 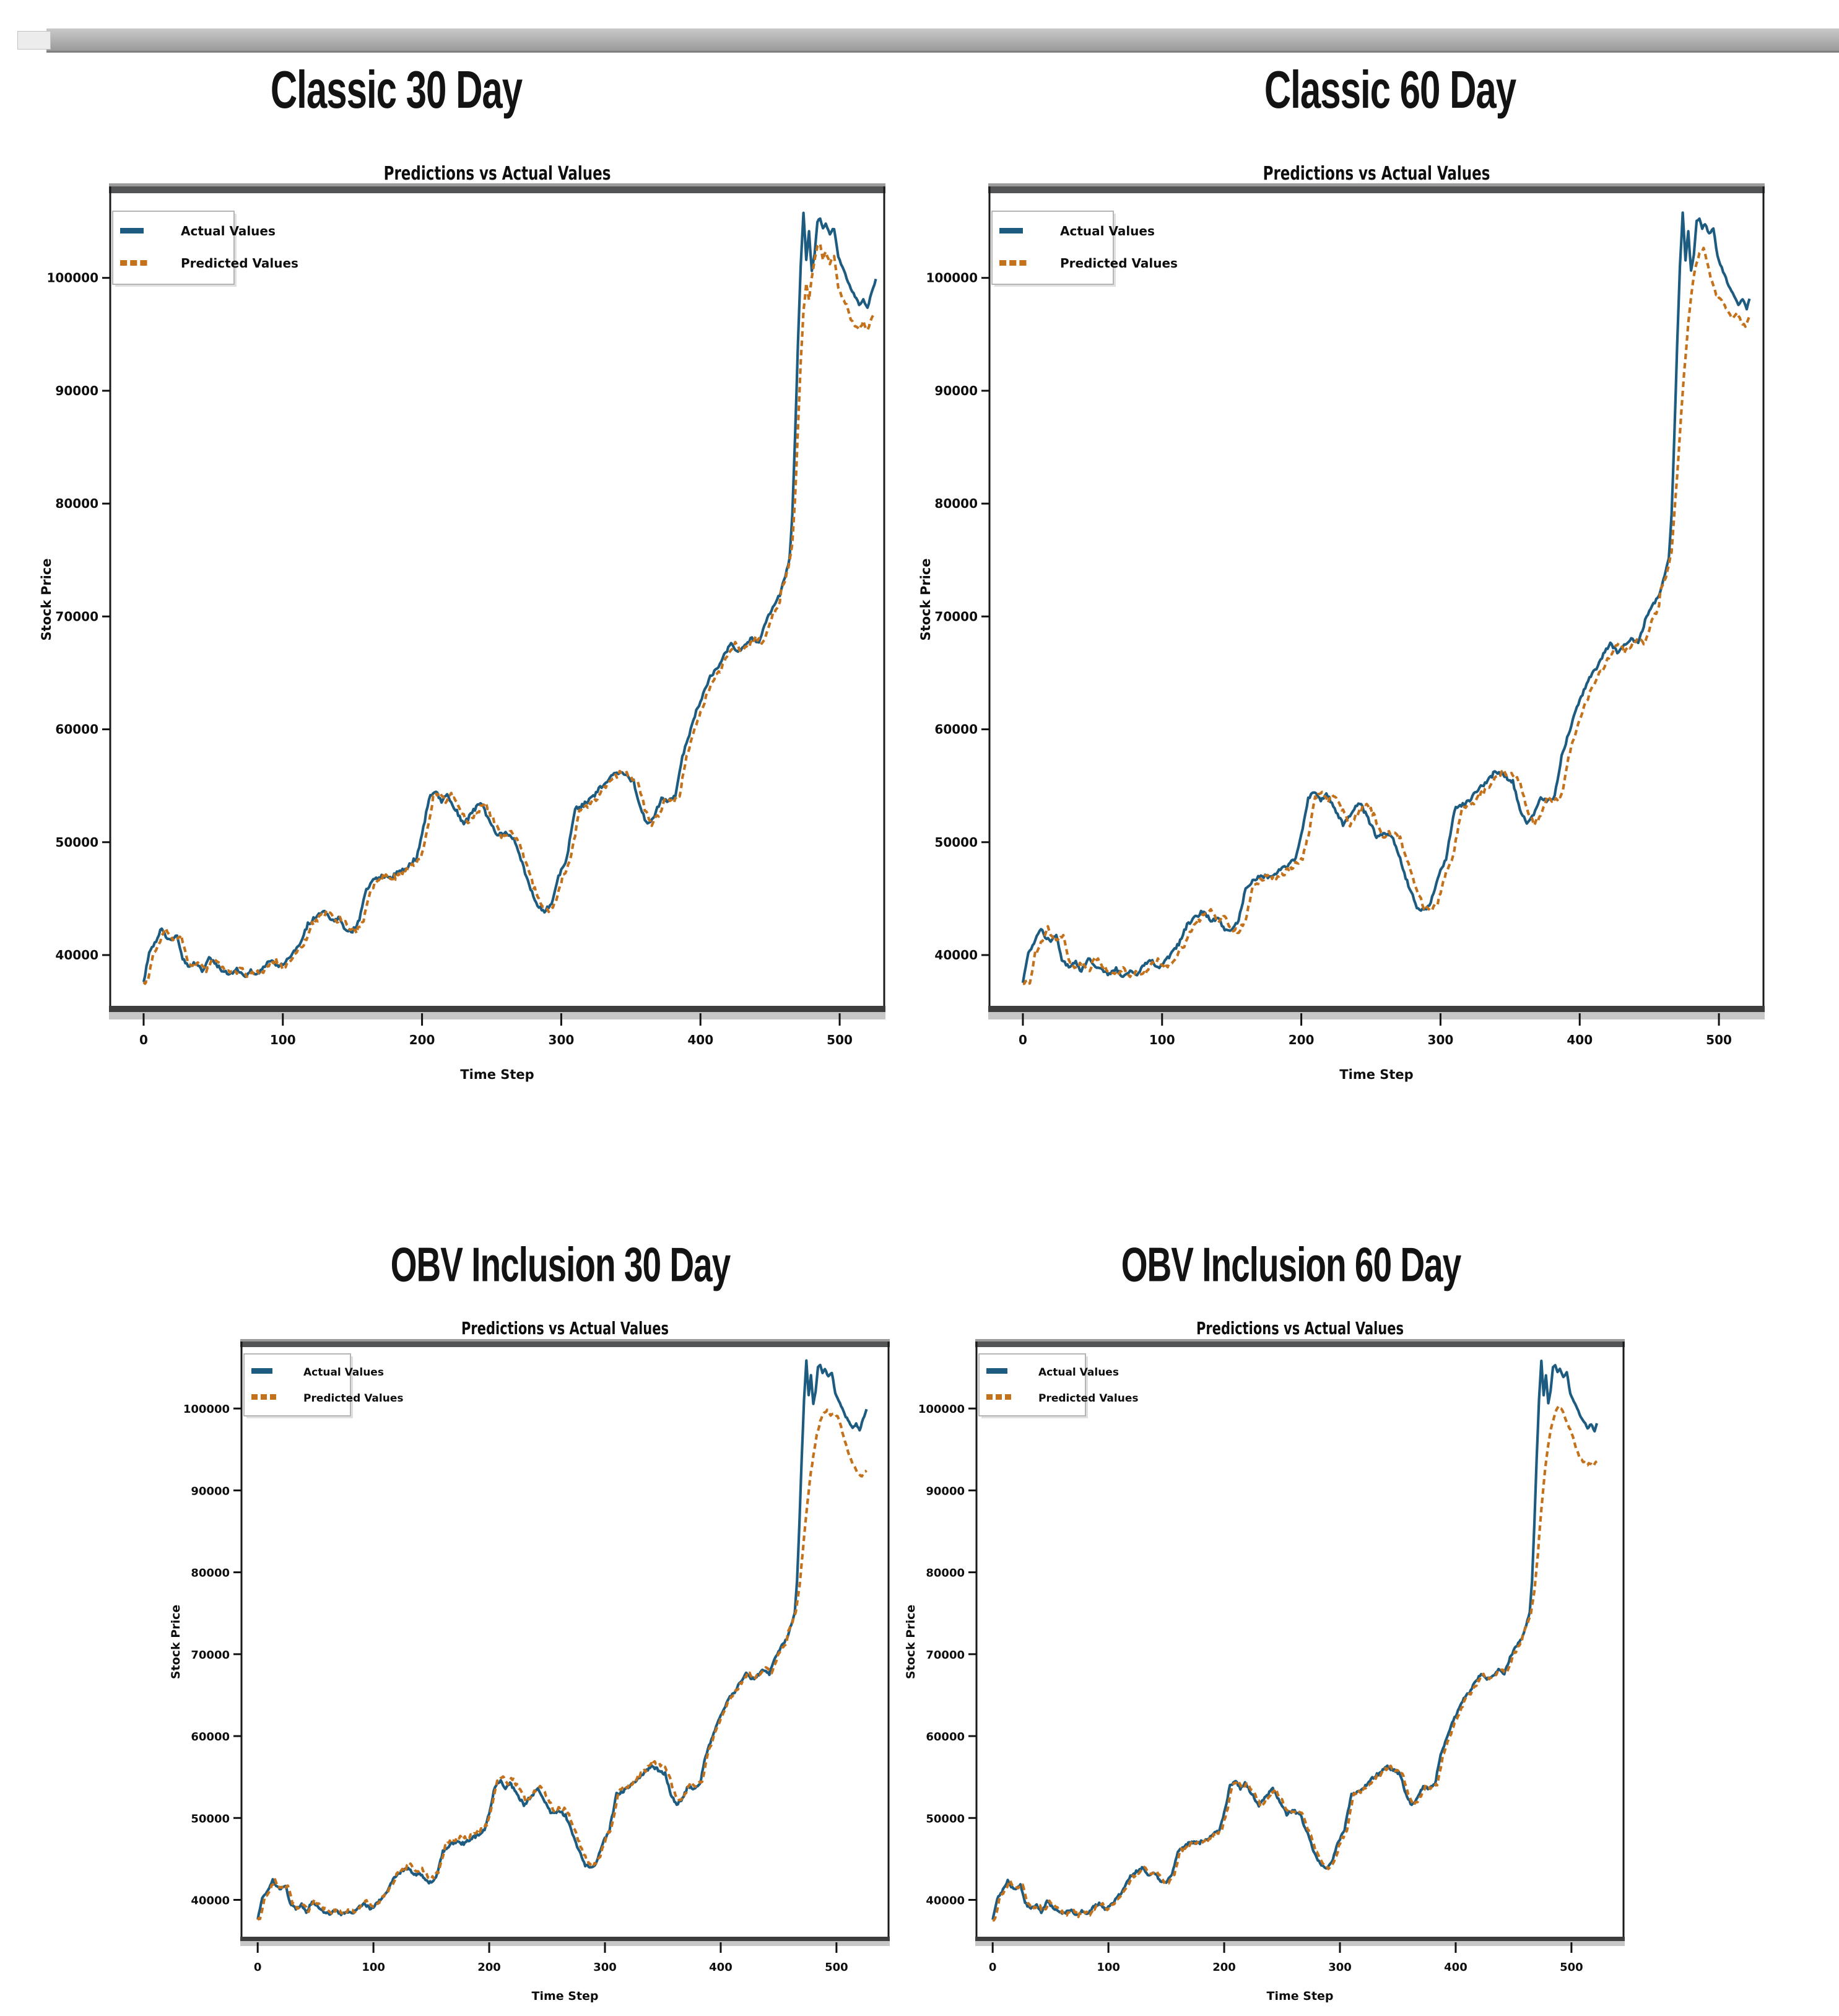 I want to click on chart-title-classic-60: Classic 60 Day, so click(x=1390, y=90).